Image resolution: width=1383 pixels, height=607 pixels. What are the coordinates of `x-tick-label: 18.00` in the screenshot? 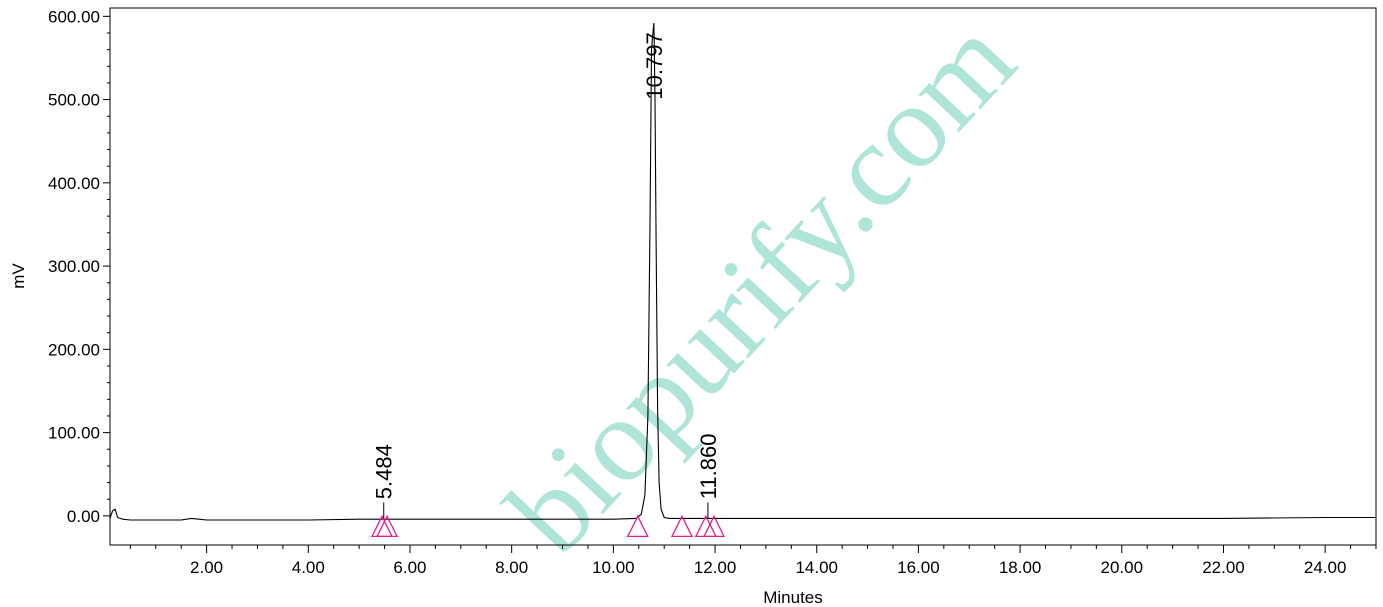 It's located at (1020, 567).